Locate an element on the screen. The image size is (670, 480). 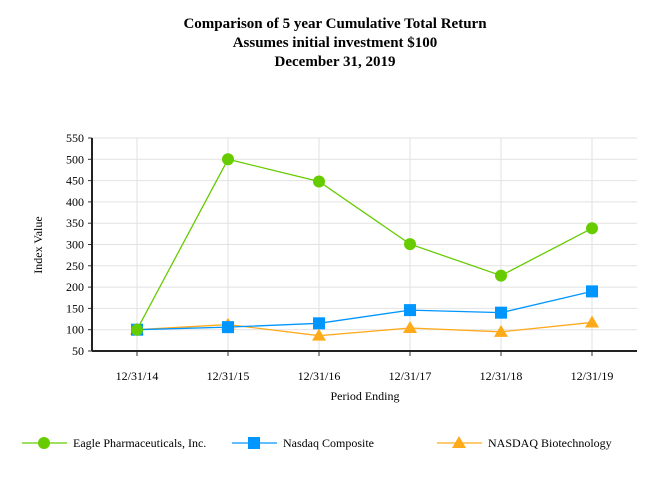
x-tick-label: 12/31/17 is located at coordinates (410, 376).